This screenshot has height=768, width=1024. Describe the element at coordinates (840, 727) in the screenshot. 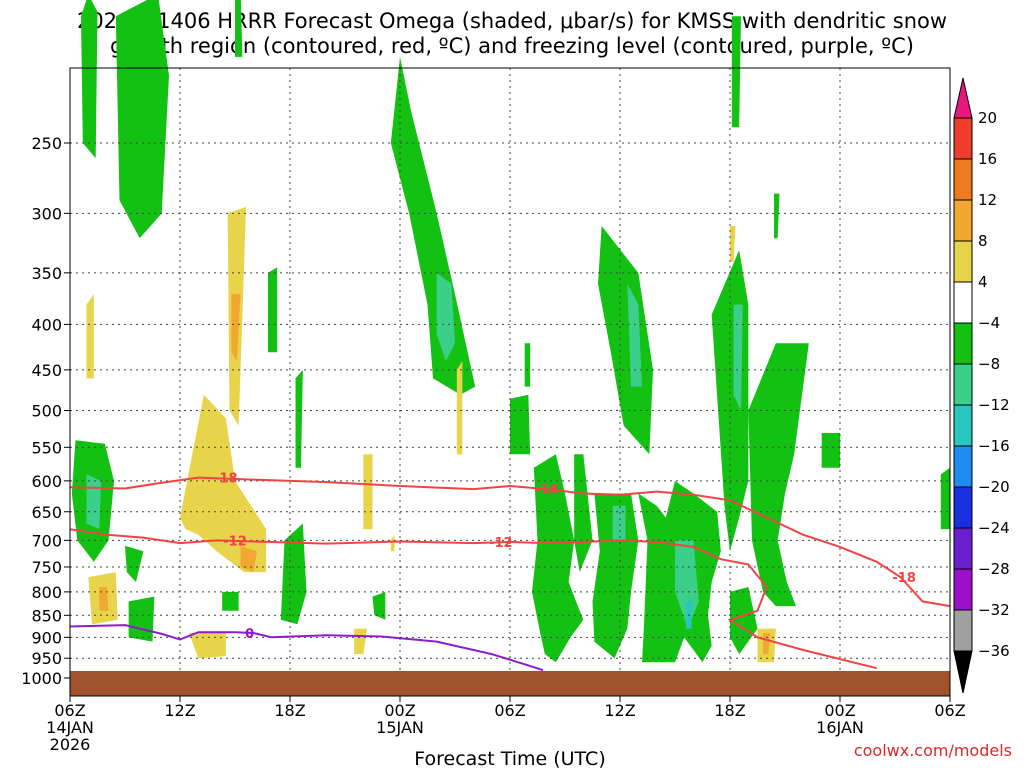

I see `x-tick-label-42-2: 16JAN` at that location.